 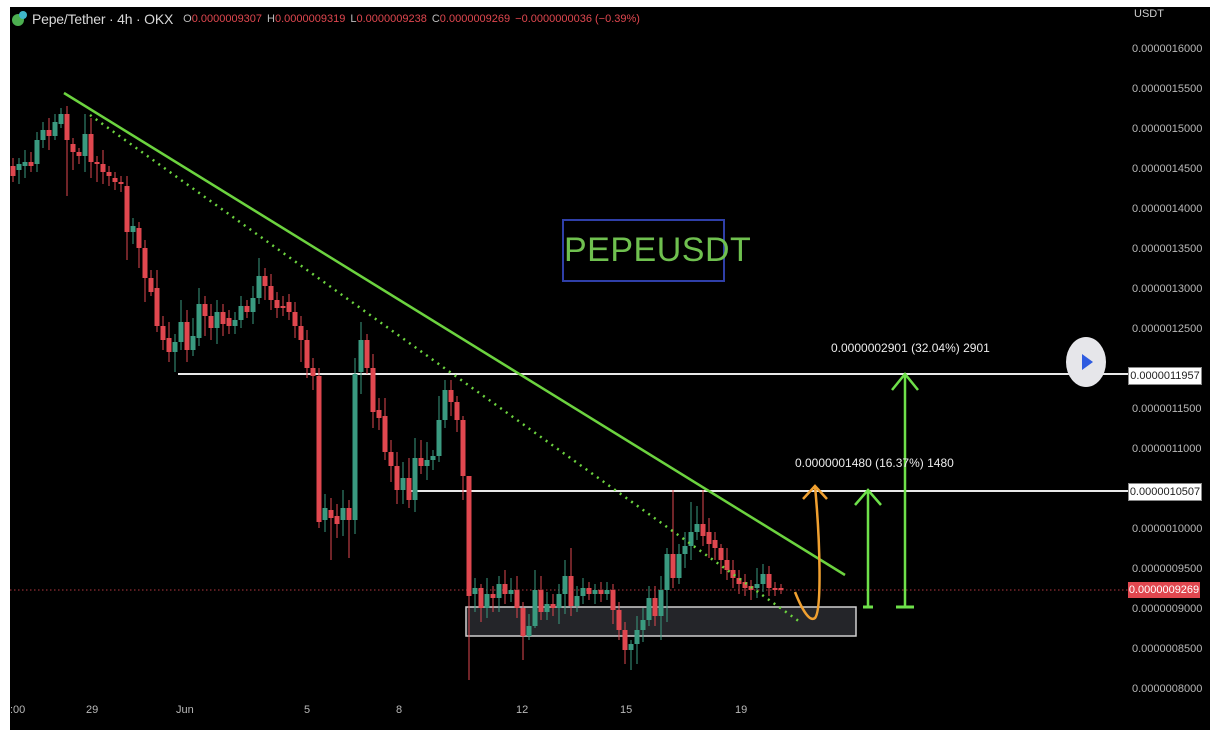 I want to click on y-tick-label: 0.0000011500, so click(x=1167, y=409).